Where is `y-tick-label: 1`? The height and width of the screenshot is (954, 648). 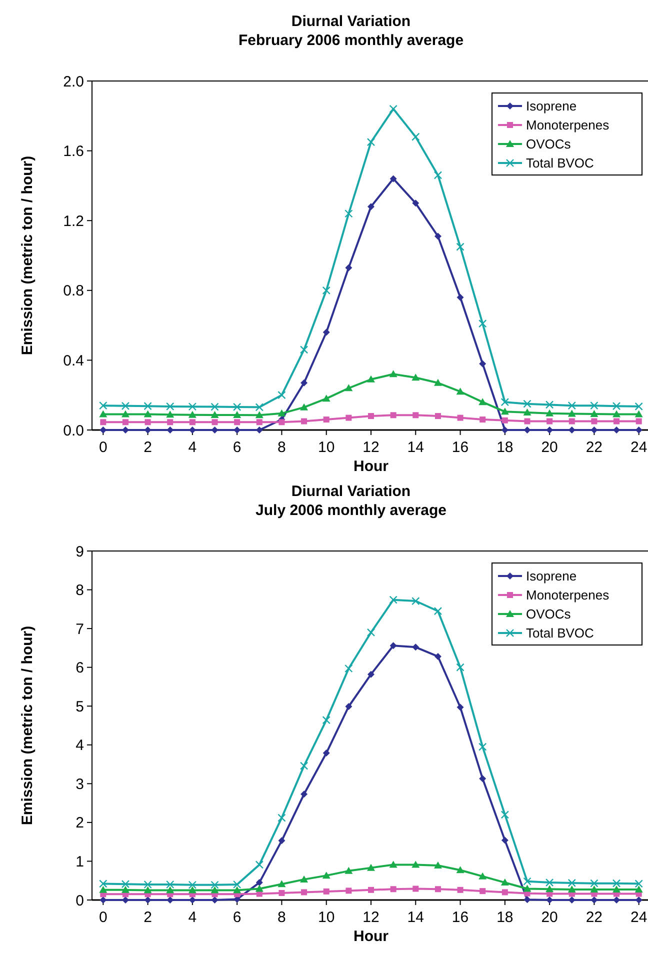
y-tick-label: 1 is located at coordinates (80, 861).